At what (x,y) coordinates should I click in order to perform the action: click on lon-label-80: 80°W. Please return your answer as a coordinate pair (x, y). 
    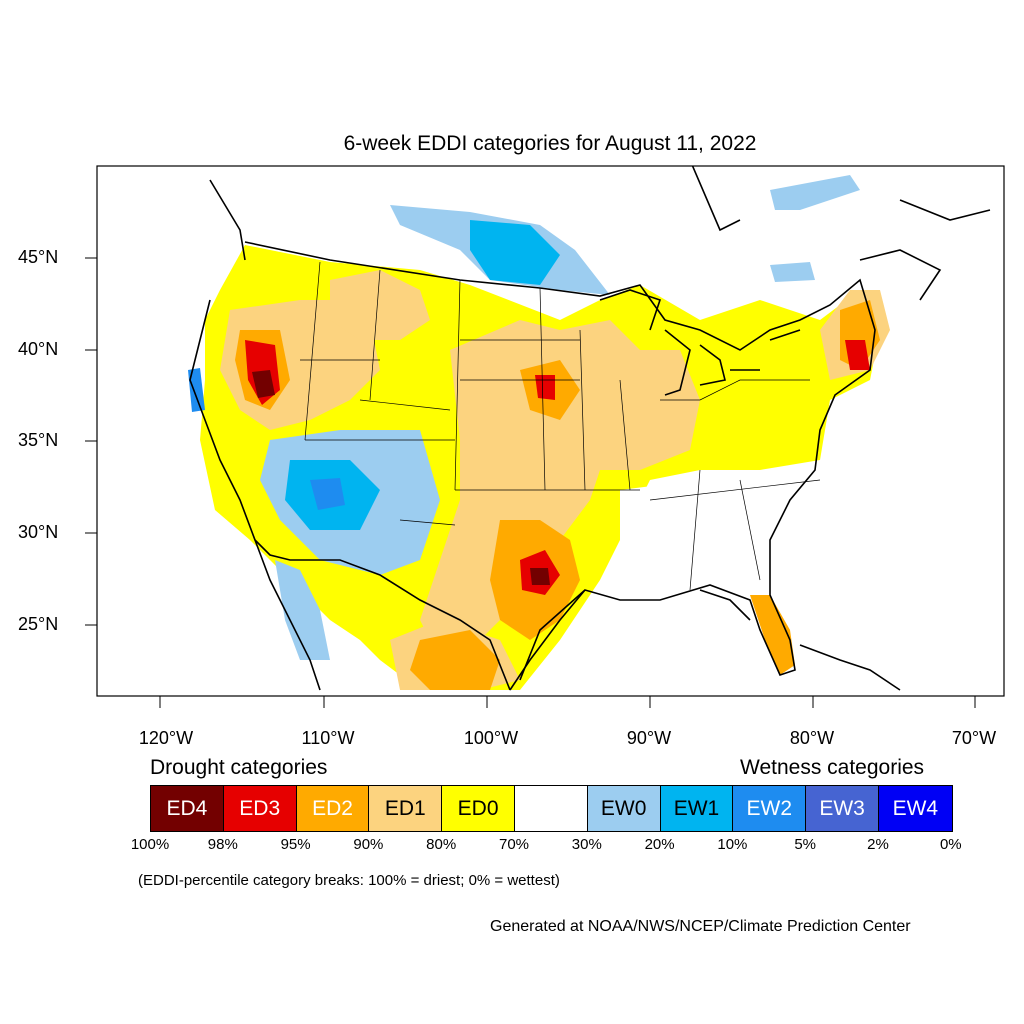
    Looking at the image, I should click on (812, 738).